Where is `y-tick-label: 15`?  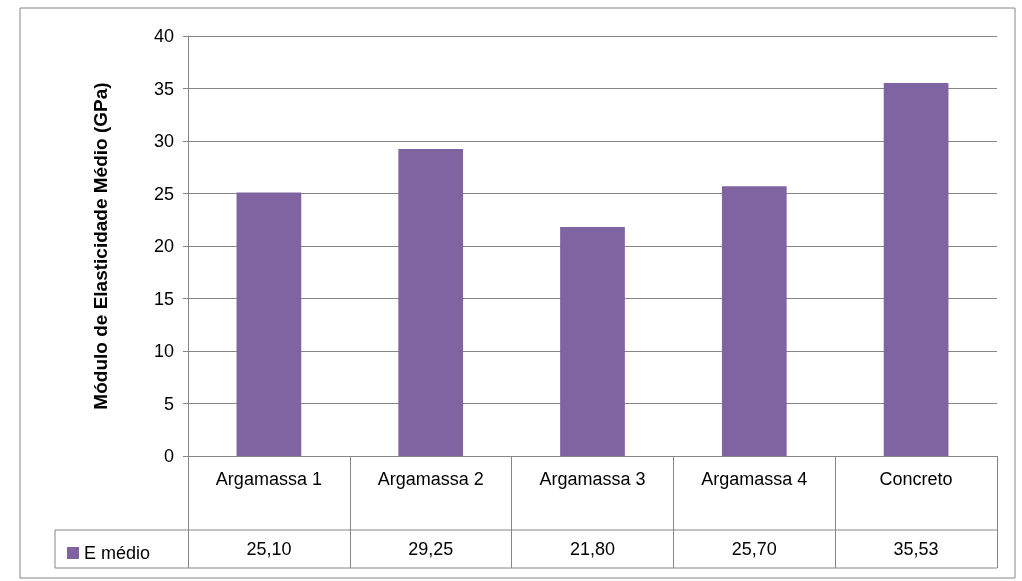
y-tick-label: 15 is located at coordinates (163, 298).